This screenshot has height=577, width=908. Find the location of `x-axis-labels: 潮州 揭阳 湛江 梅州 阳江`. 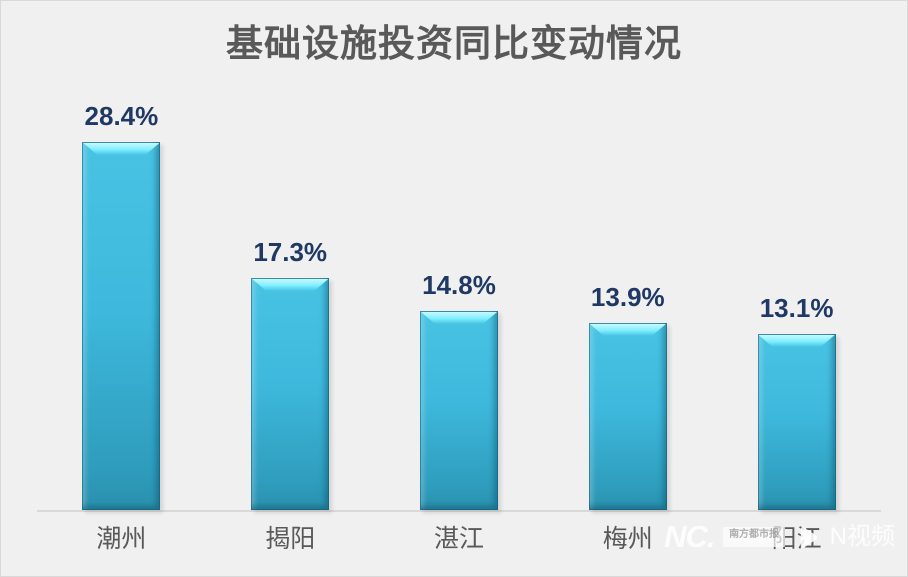

x-axis-labels: 潮州 揭阳 湛江 梅州 阳江 is located at coordinates (459, 539).